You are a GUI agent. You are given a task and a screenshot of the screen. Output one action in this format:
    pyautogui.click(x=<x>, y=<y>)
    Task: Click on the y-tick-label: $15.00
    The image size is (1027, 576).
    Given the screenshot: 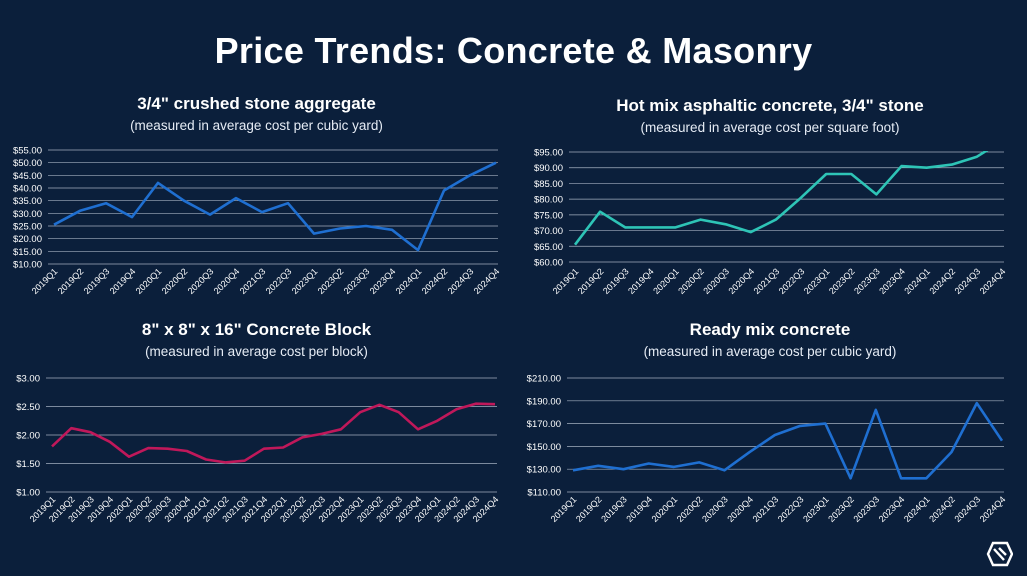 What is the action you would take?
    pyautogui.click(x=27, y=252)
    